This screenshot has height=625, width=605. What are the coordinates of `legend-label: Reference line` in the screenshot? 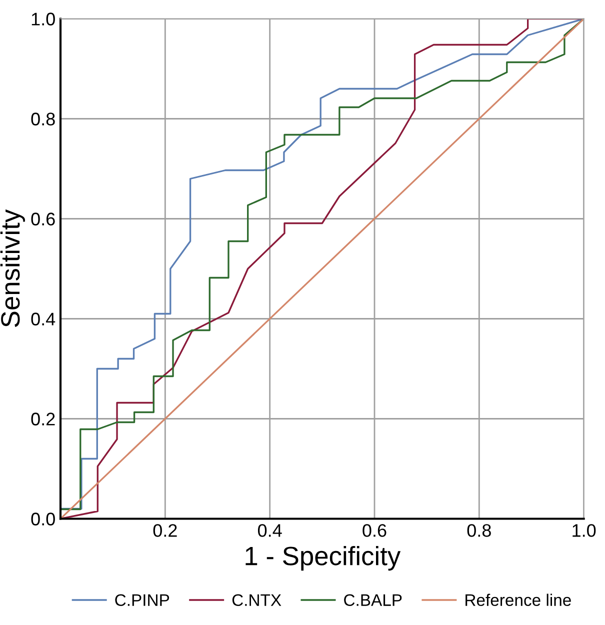 It's located at (518, 600).